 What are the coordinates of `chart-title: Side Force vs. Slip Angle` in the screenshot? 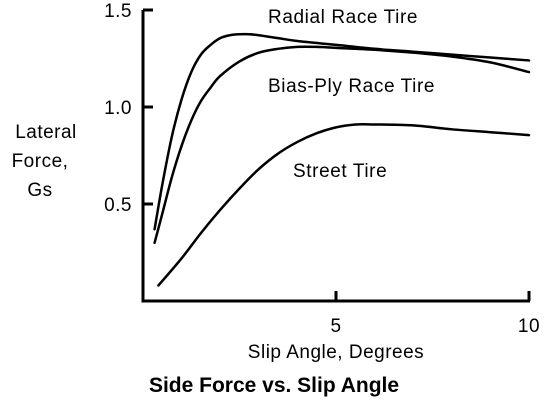 It's located at (274, 385).